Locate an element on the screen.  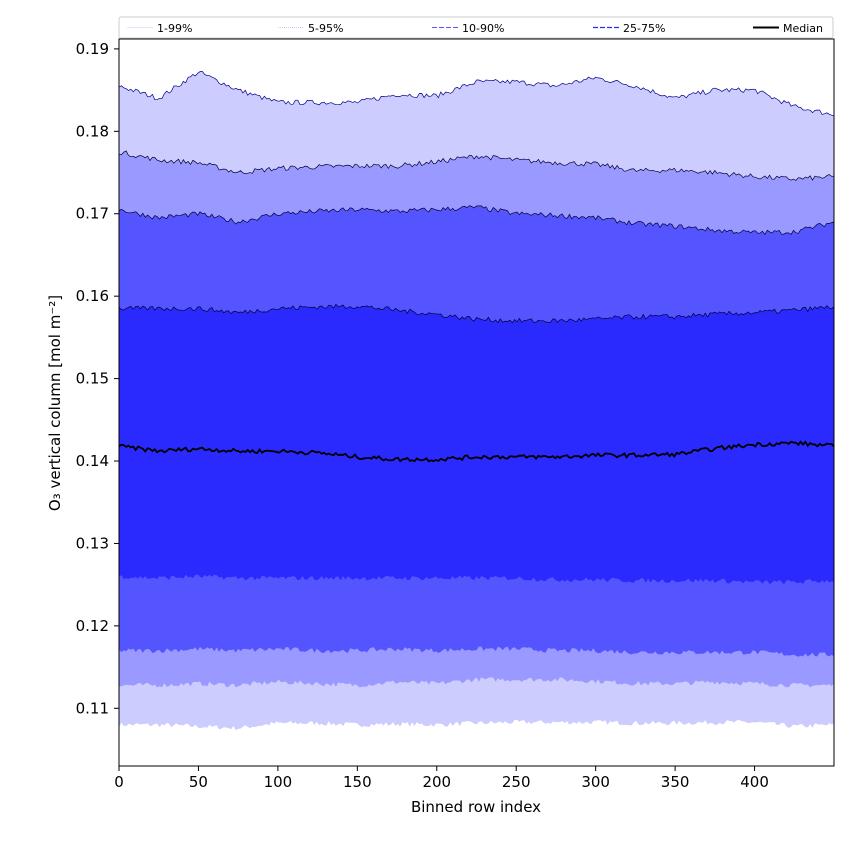
y-tick-label: 0.11 is located at coordinates (92, 708).